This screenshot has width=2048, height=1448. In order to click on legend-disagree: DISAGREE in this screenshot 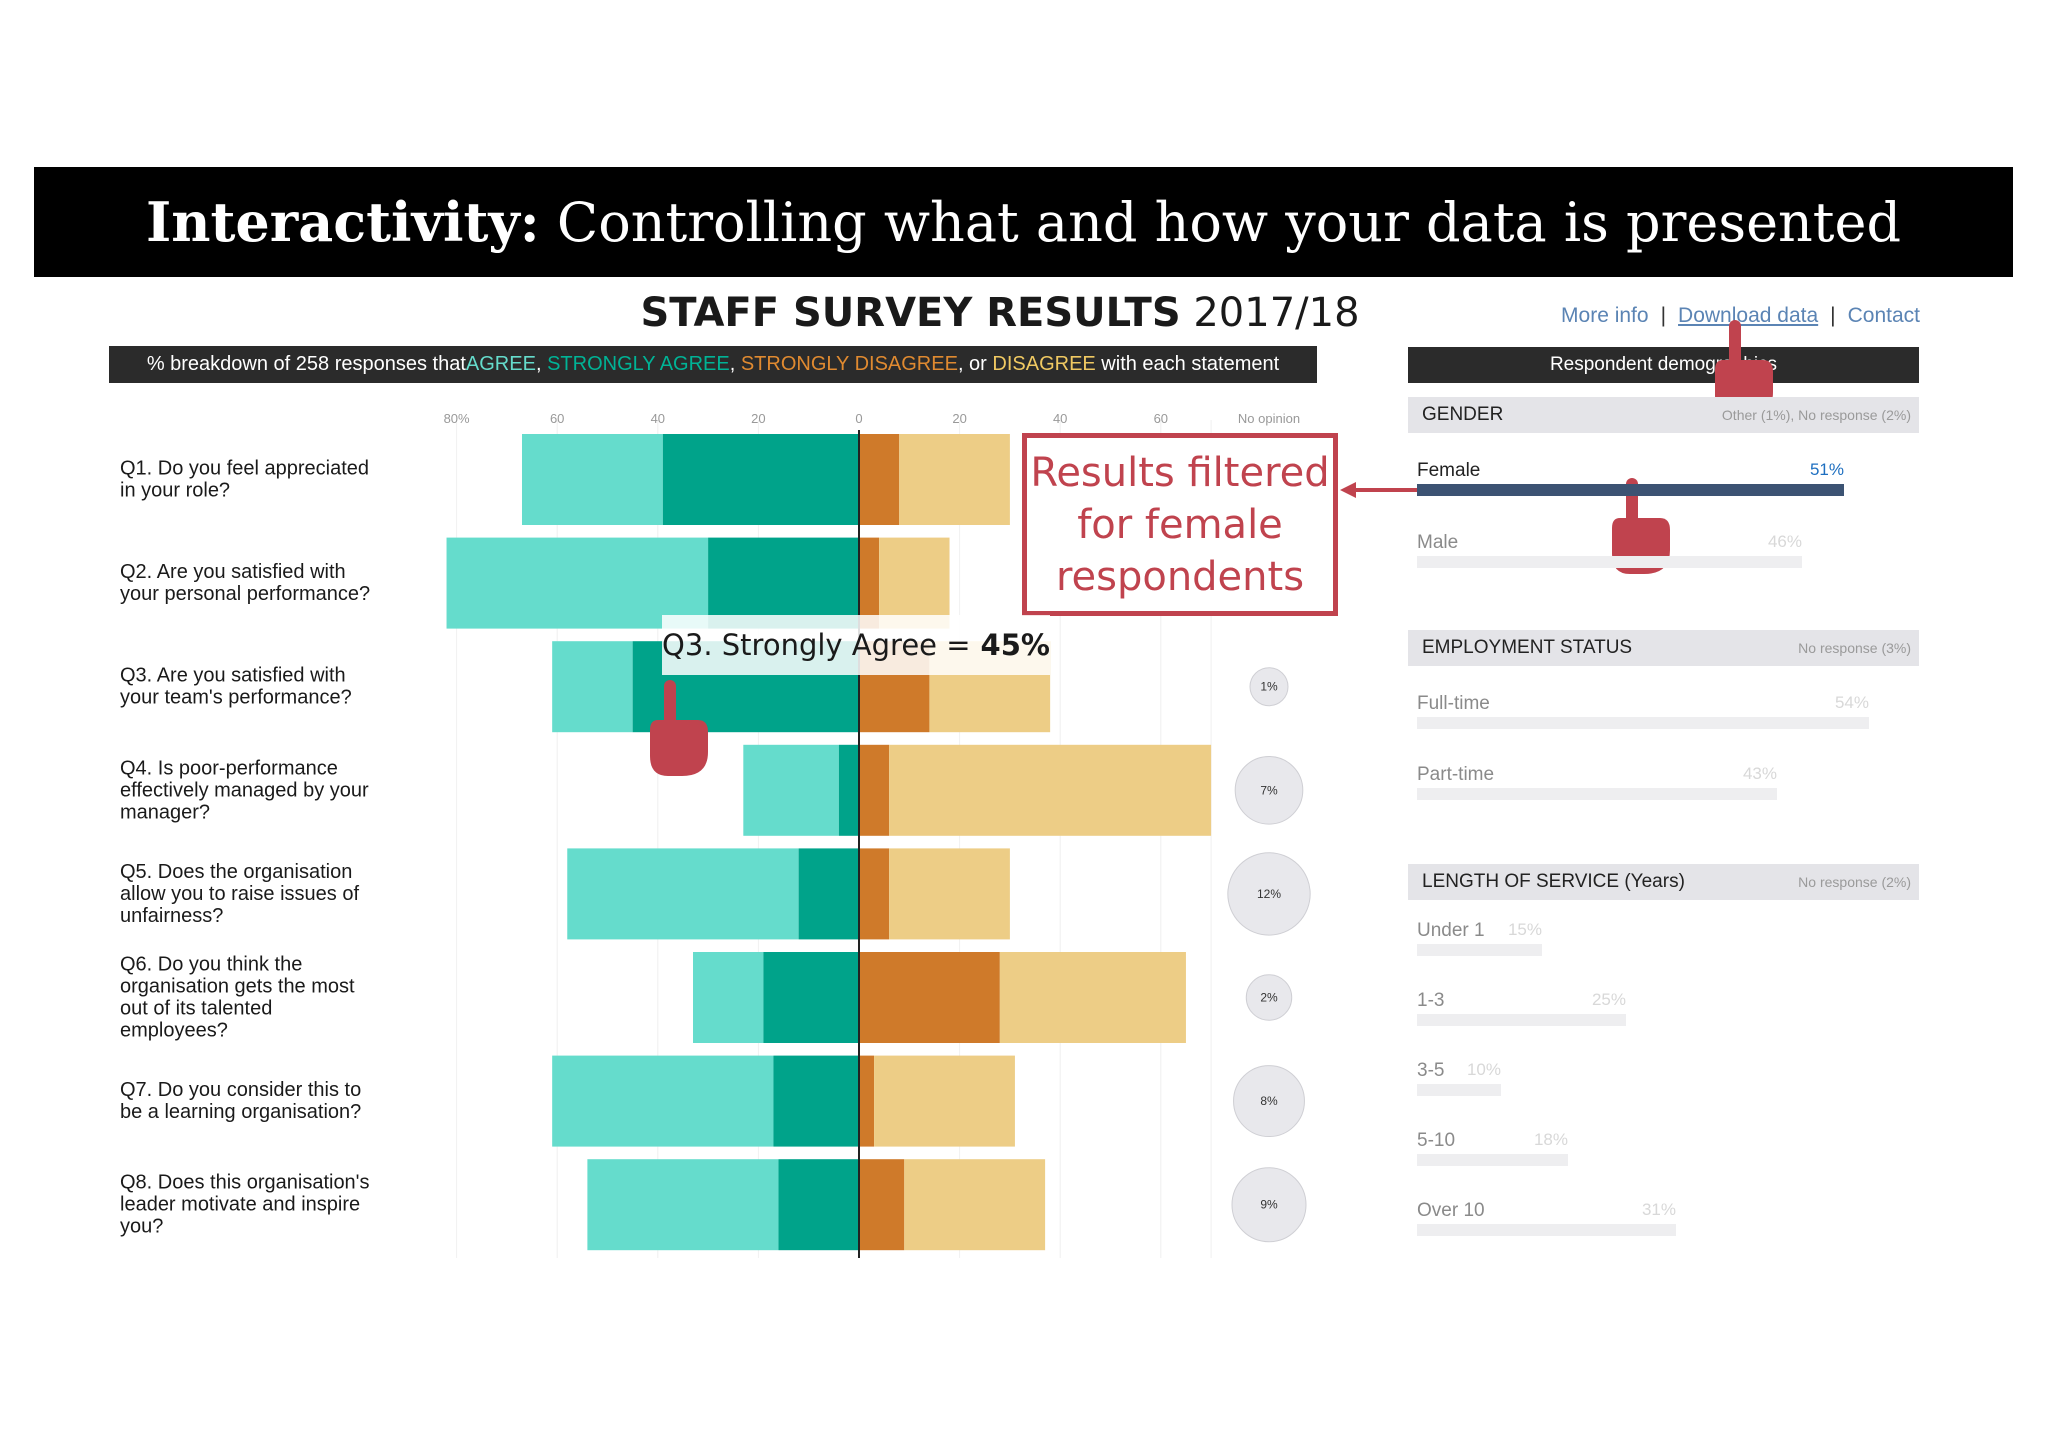, I will do `click(1044, 364)`.